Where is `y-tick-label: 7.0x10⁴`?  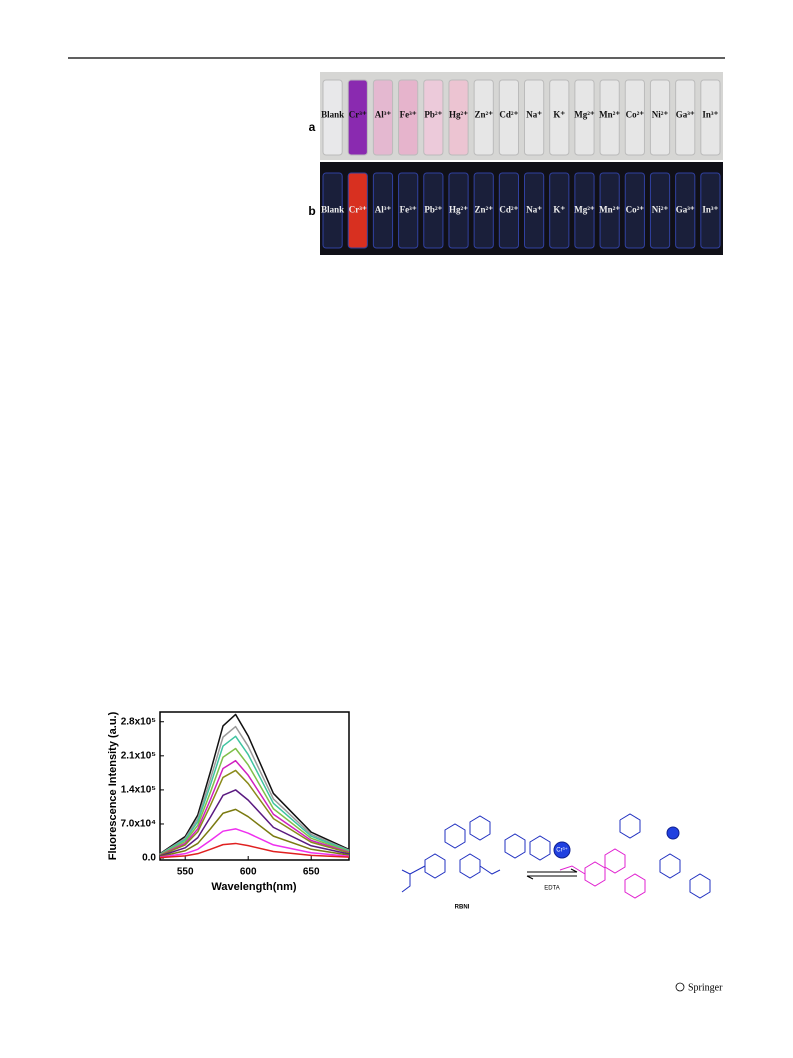 y-tick-label: 7.0x10⁴ is located at coordinates (138, 824).